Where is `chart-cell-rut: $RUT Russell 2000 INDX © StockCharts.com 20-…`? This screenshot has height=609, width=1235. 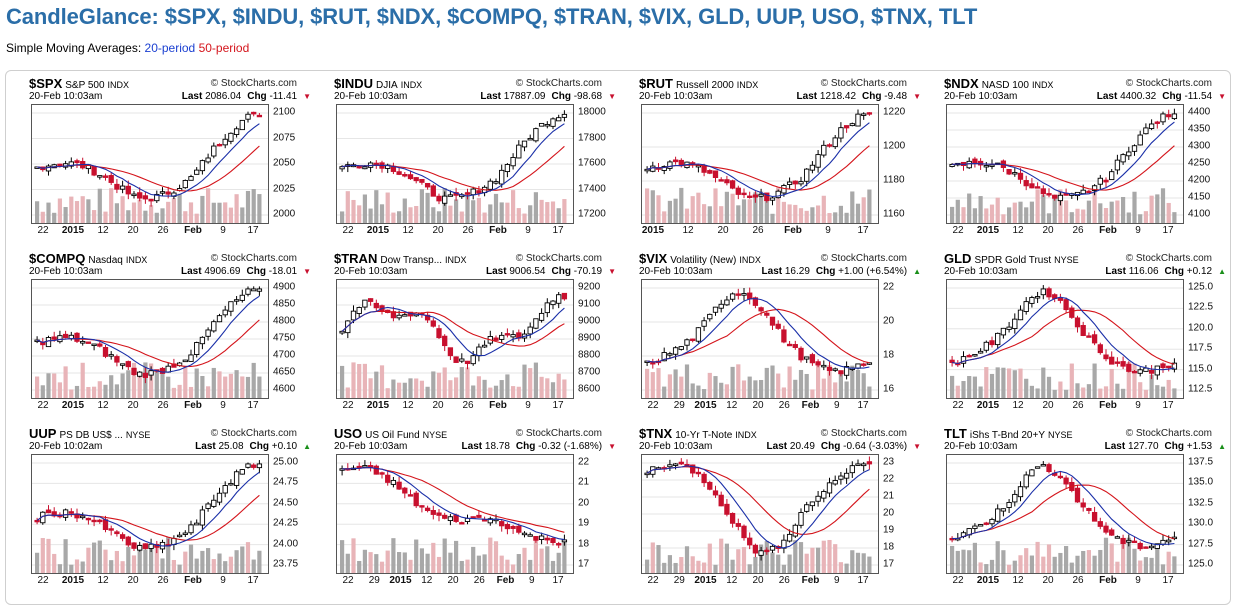
chart-cell-rut: $RUT Russell 2000 INDX © StockCharts.com 20-… is located at coordinates (780, 158).